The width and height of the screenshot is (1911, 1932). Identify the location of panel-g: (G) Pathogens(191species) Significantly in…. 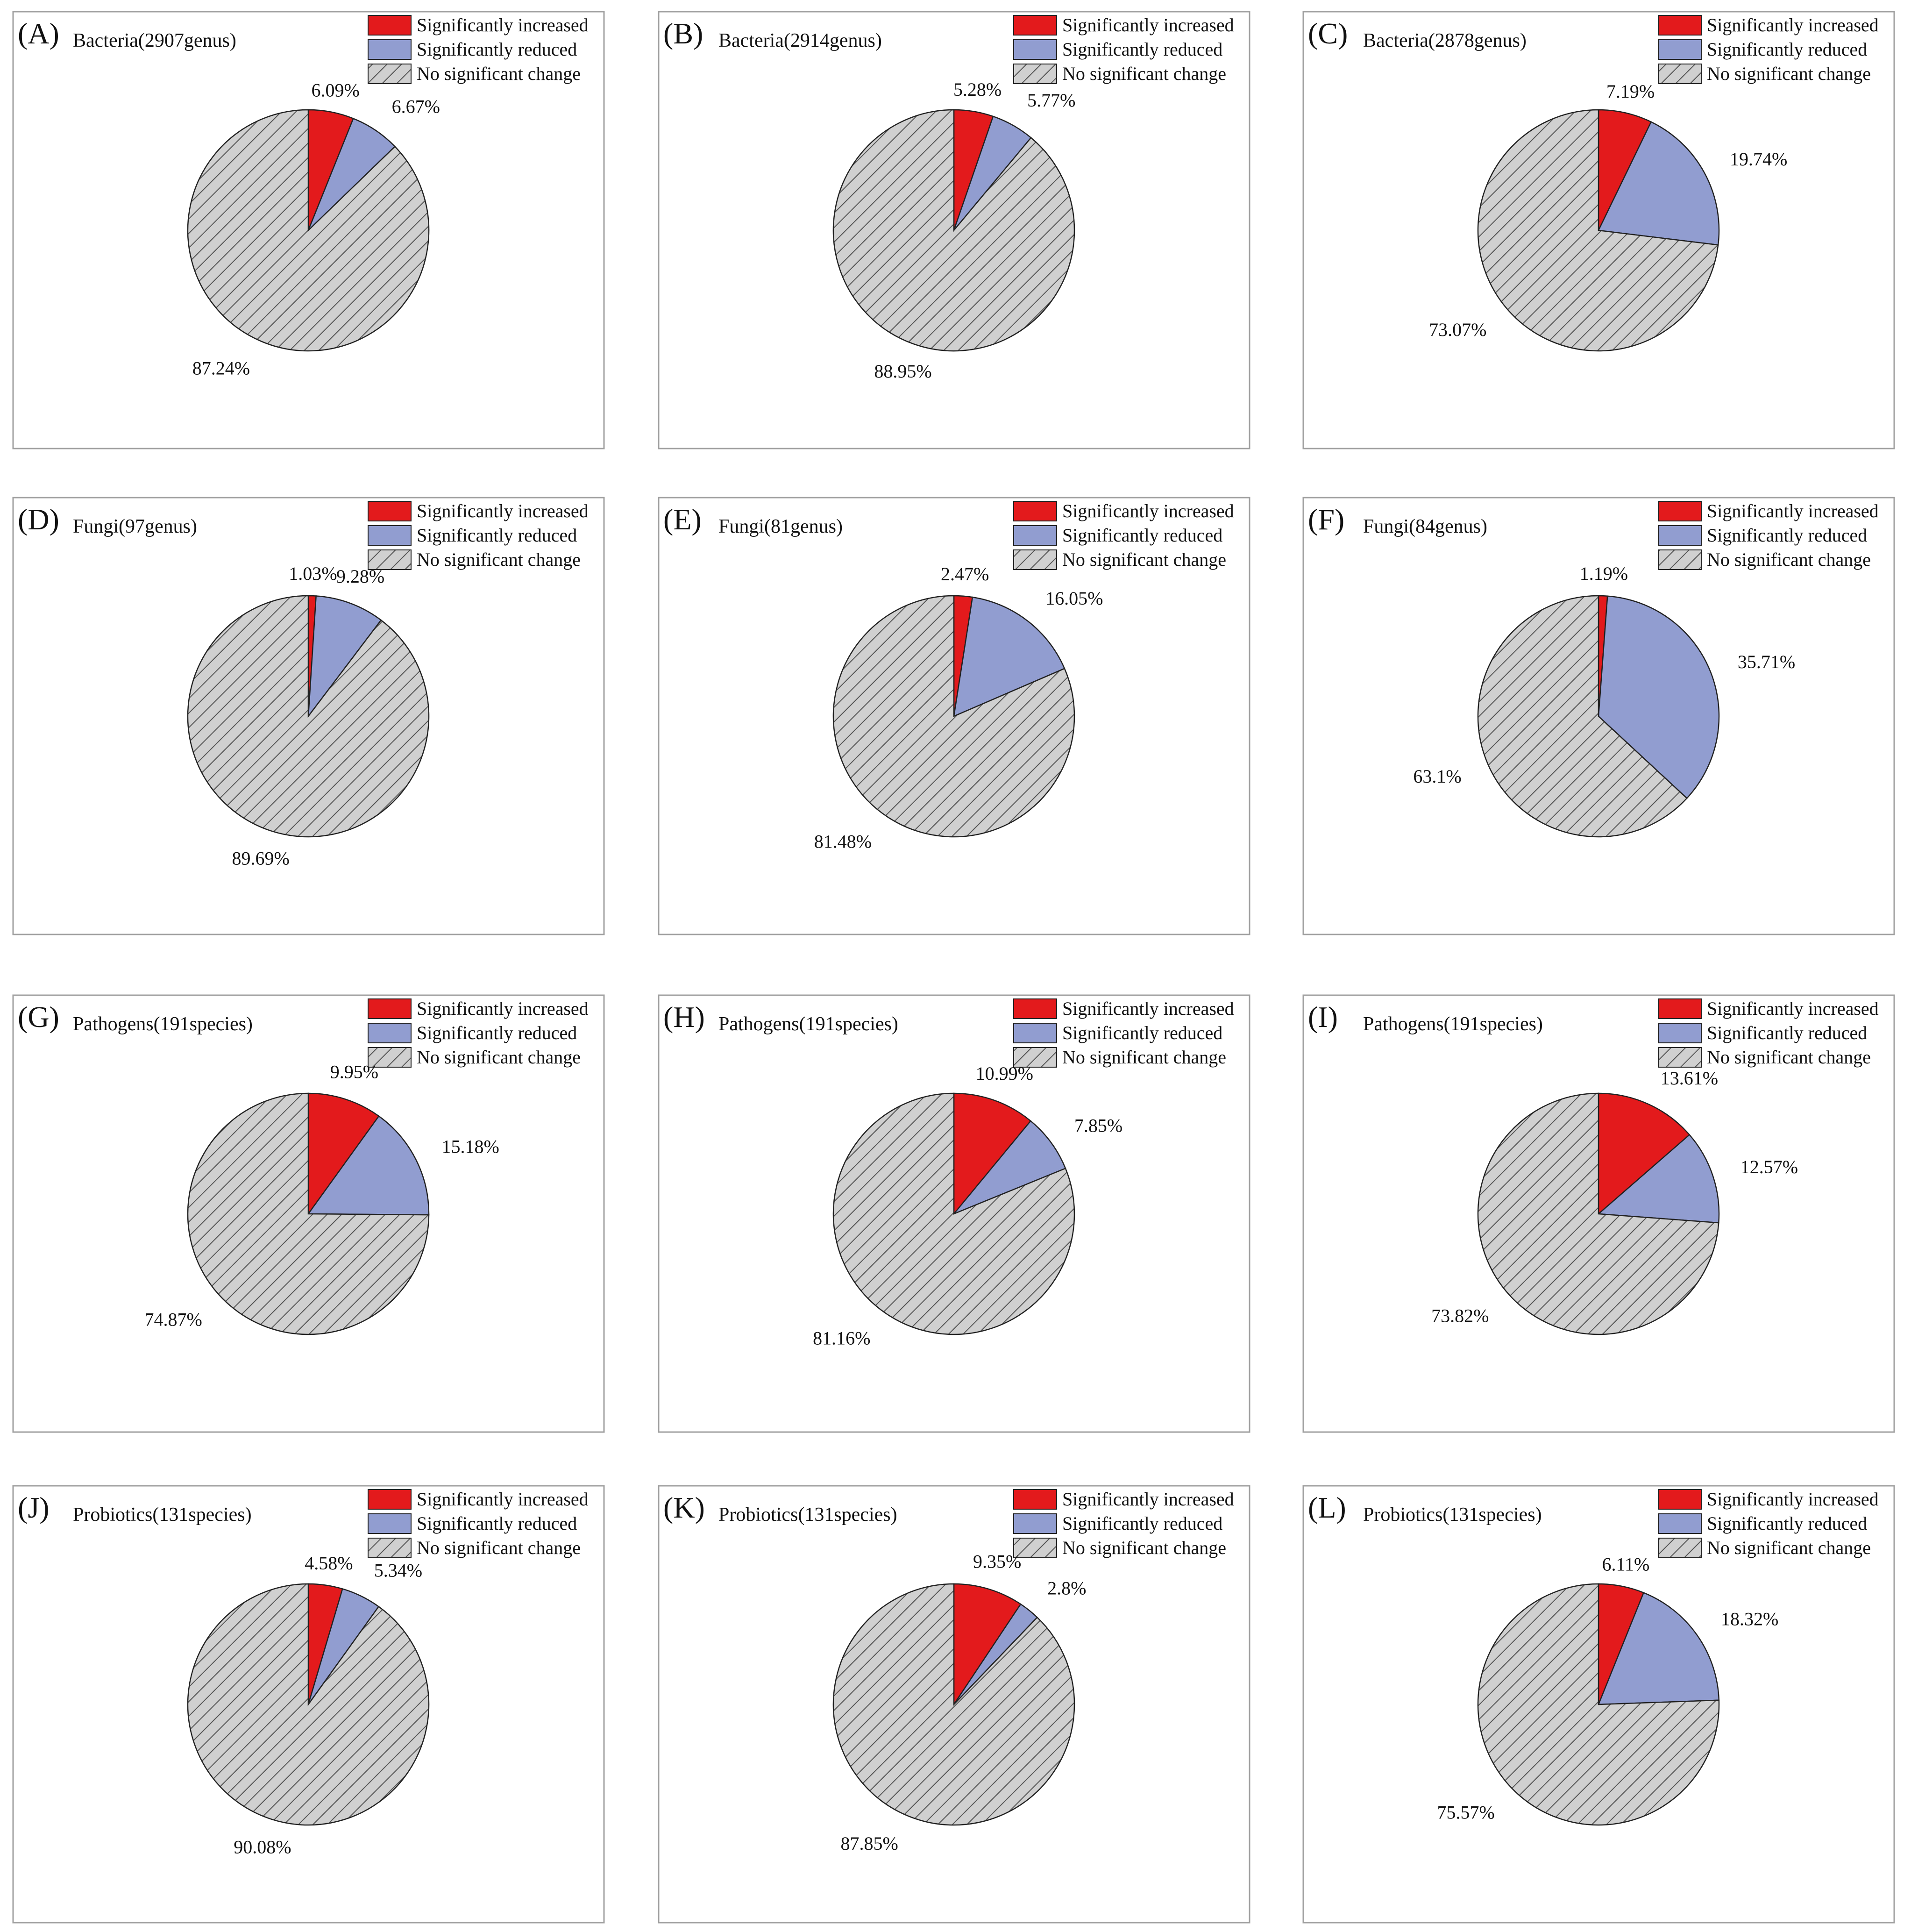
(308, 1213).